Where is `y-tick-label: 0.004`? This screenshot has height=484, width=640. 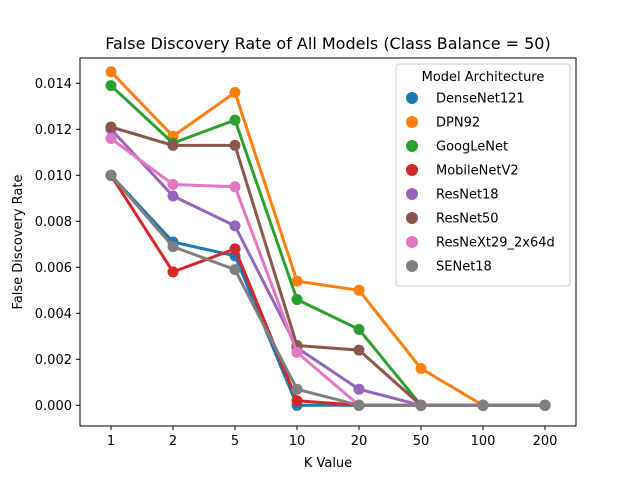
y-tick-label: 0.004 is located at coordinates (53, 314).